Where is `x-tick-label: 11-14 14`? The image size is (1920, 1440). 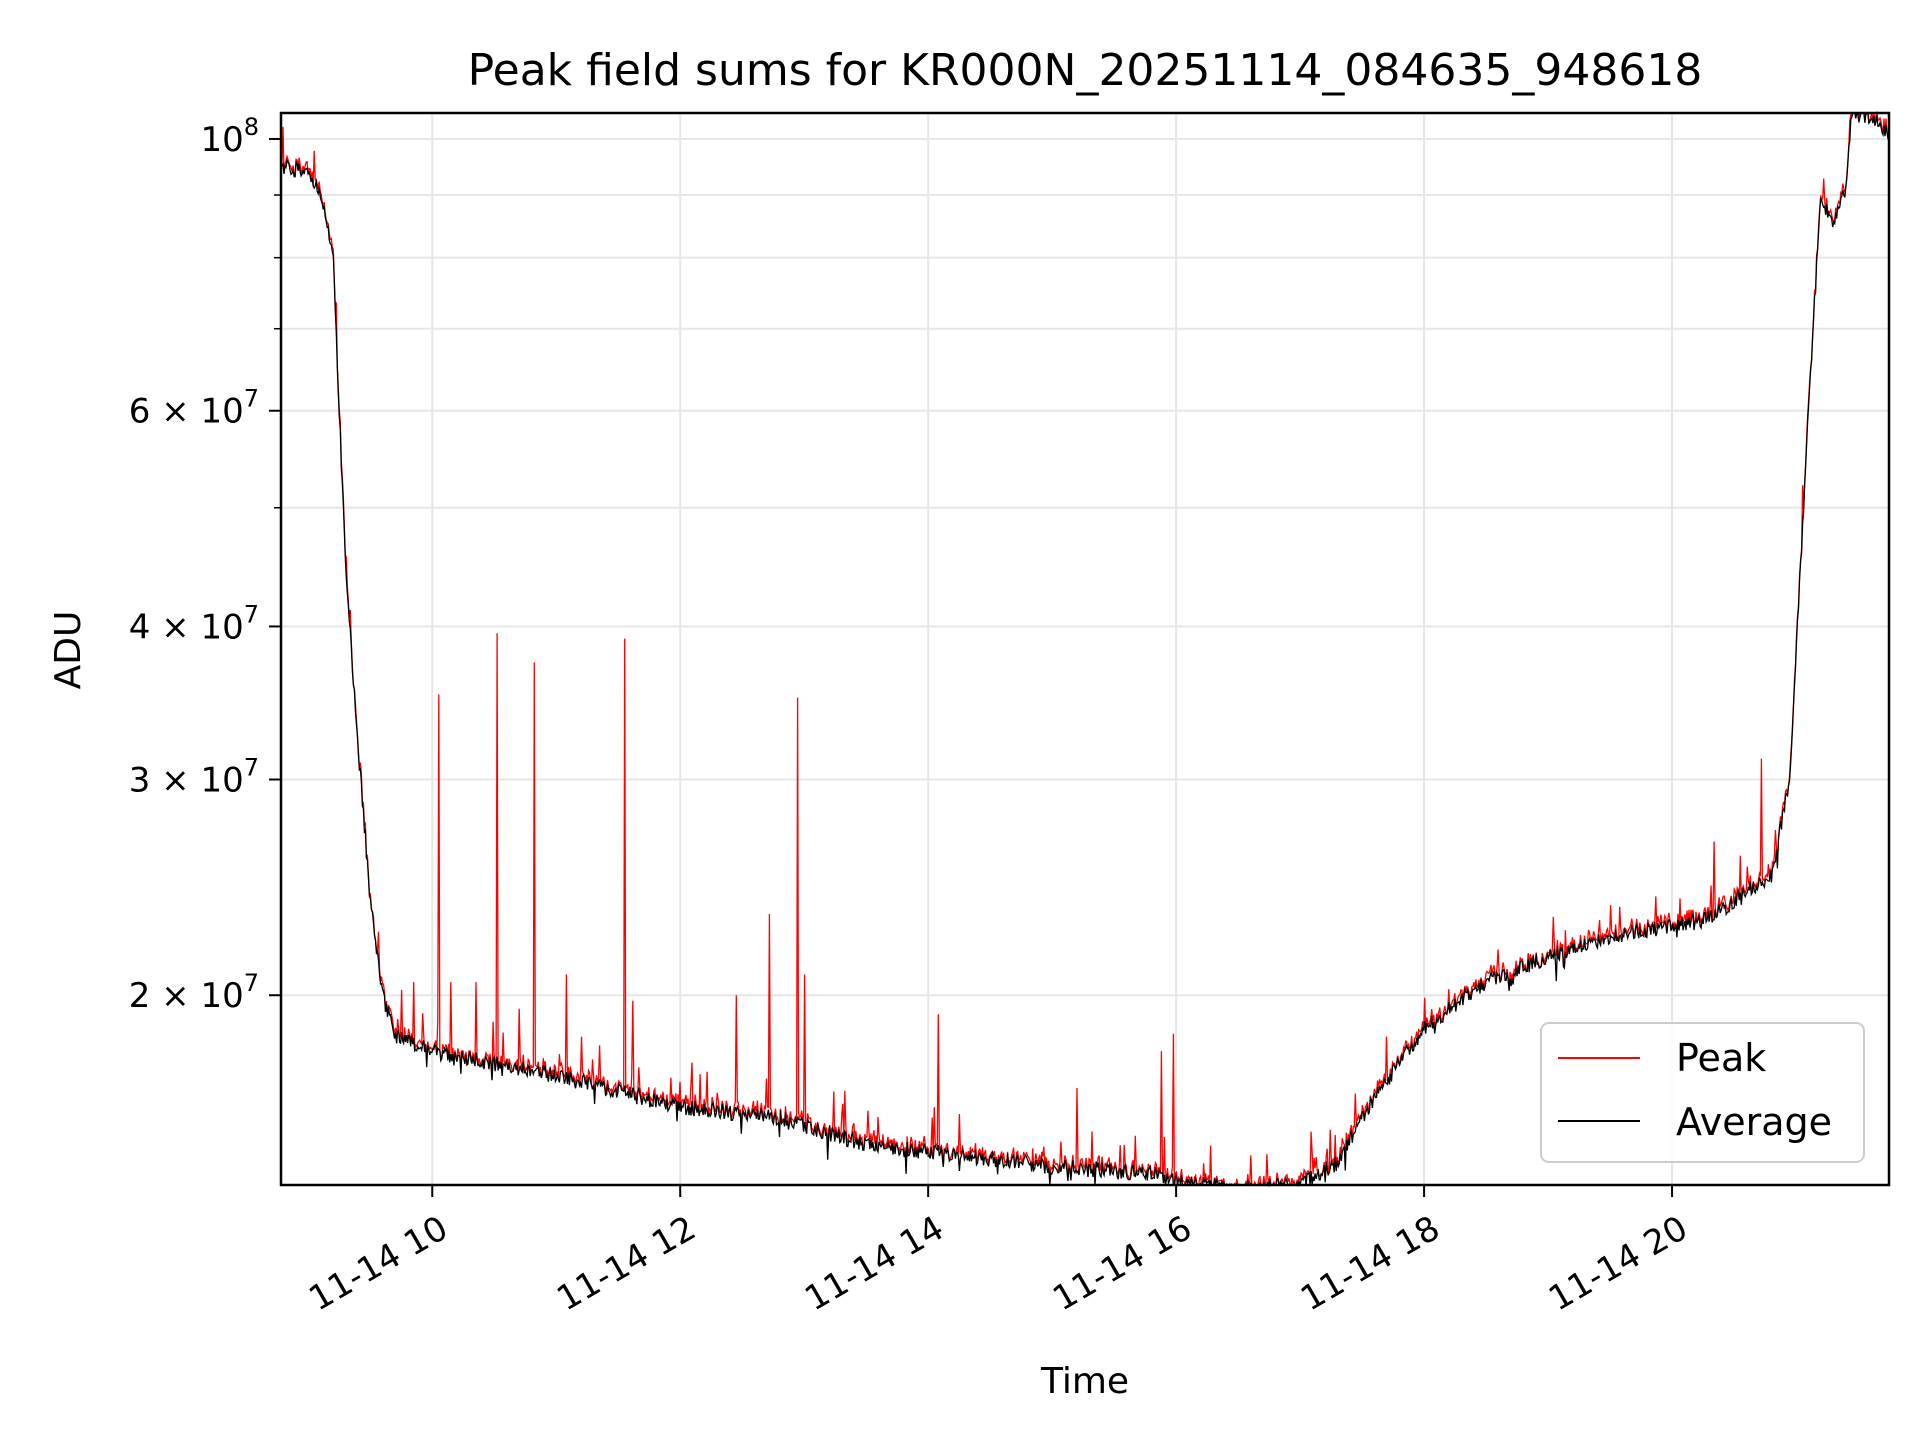 x-tick-label: 11-14 14 is located at coordinates (874, 1263).